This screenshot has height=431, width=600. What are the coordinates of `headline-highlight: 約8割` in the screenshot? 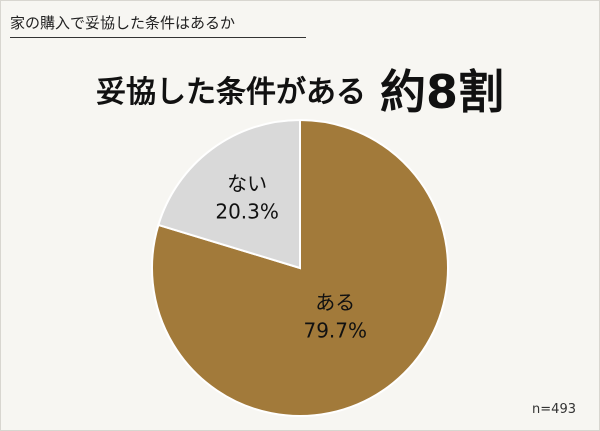 It's located at (441, 92).